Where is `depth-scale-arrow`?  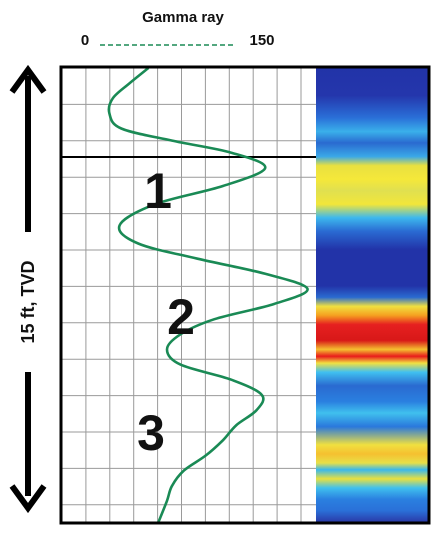
depth-scale-arrow is located at coordinates (28, 289).